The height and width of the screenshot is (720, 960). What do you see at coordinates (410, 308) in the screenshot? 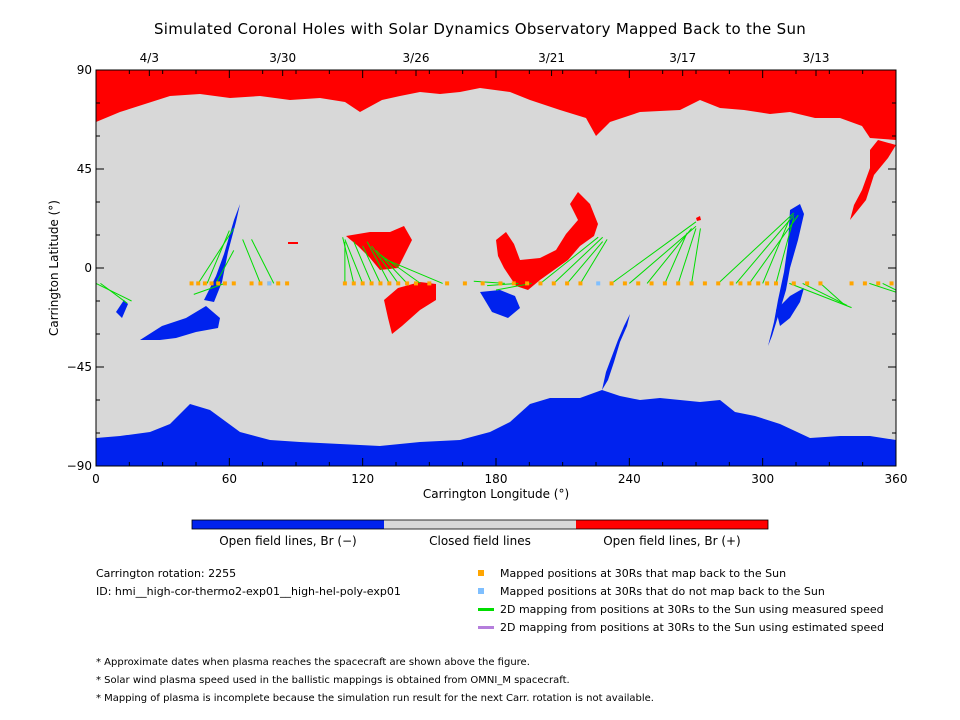
I see `positive-hole-lower` at bounding box center [410, 308].